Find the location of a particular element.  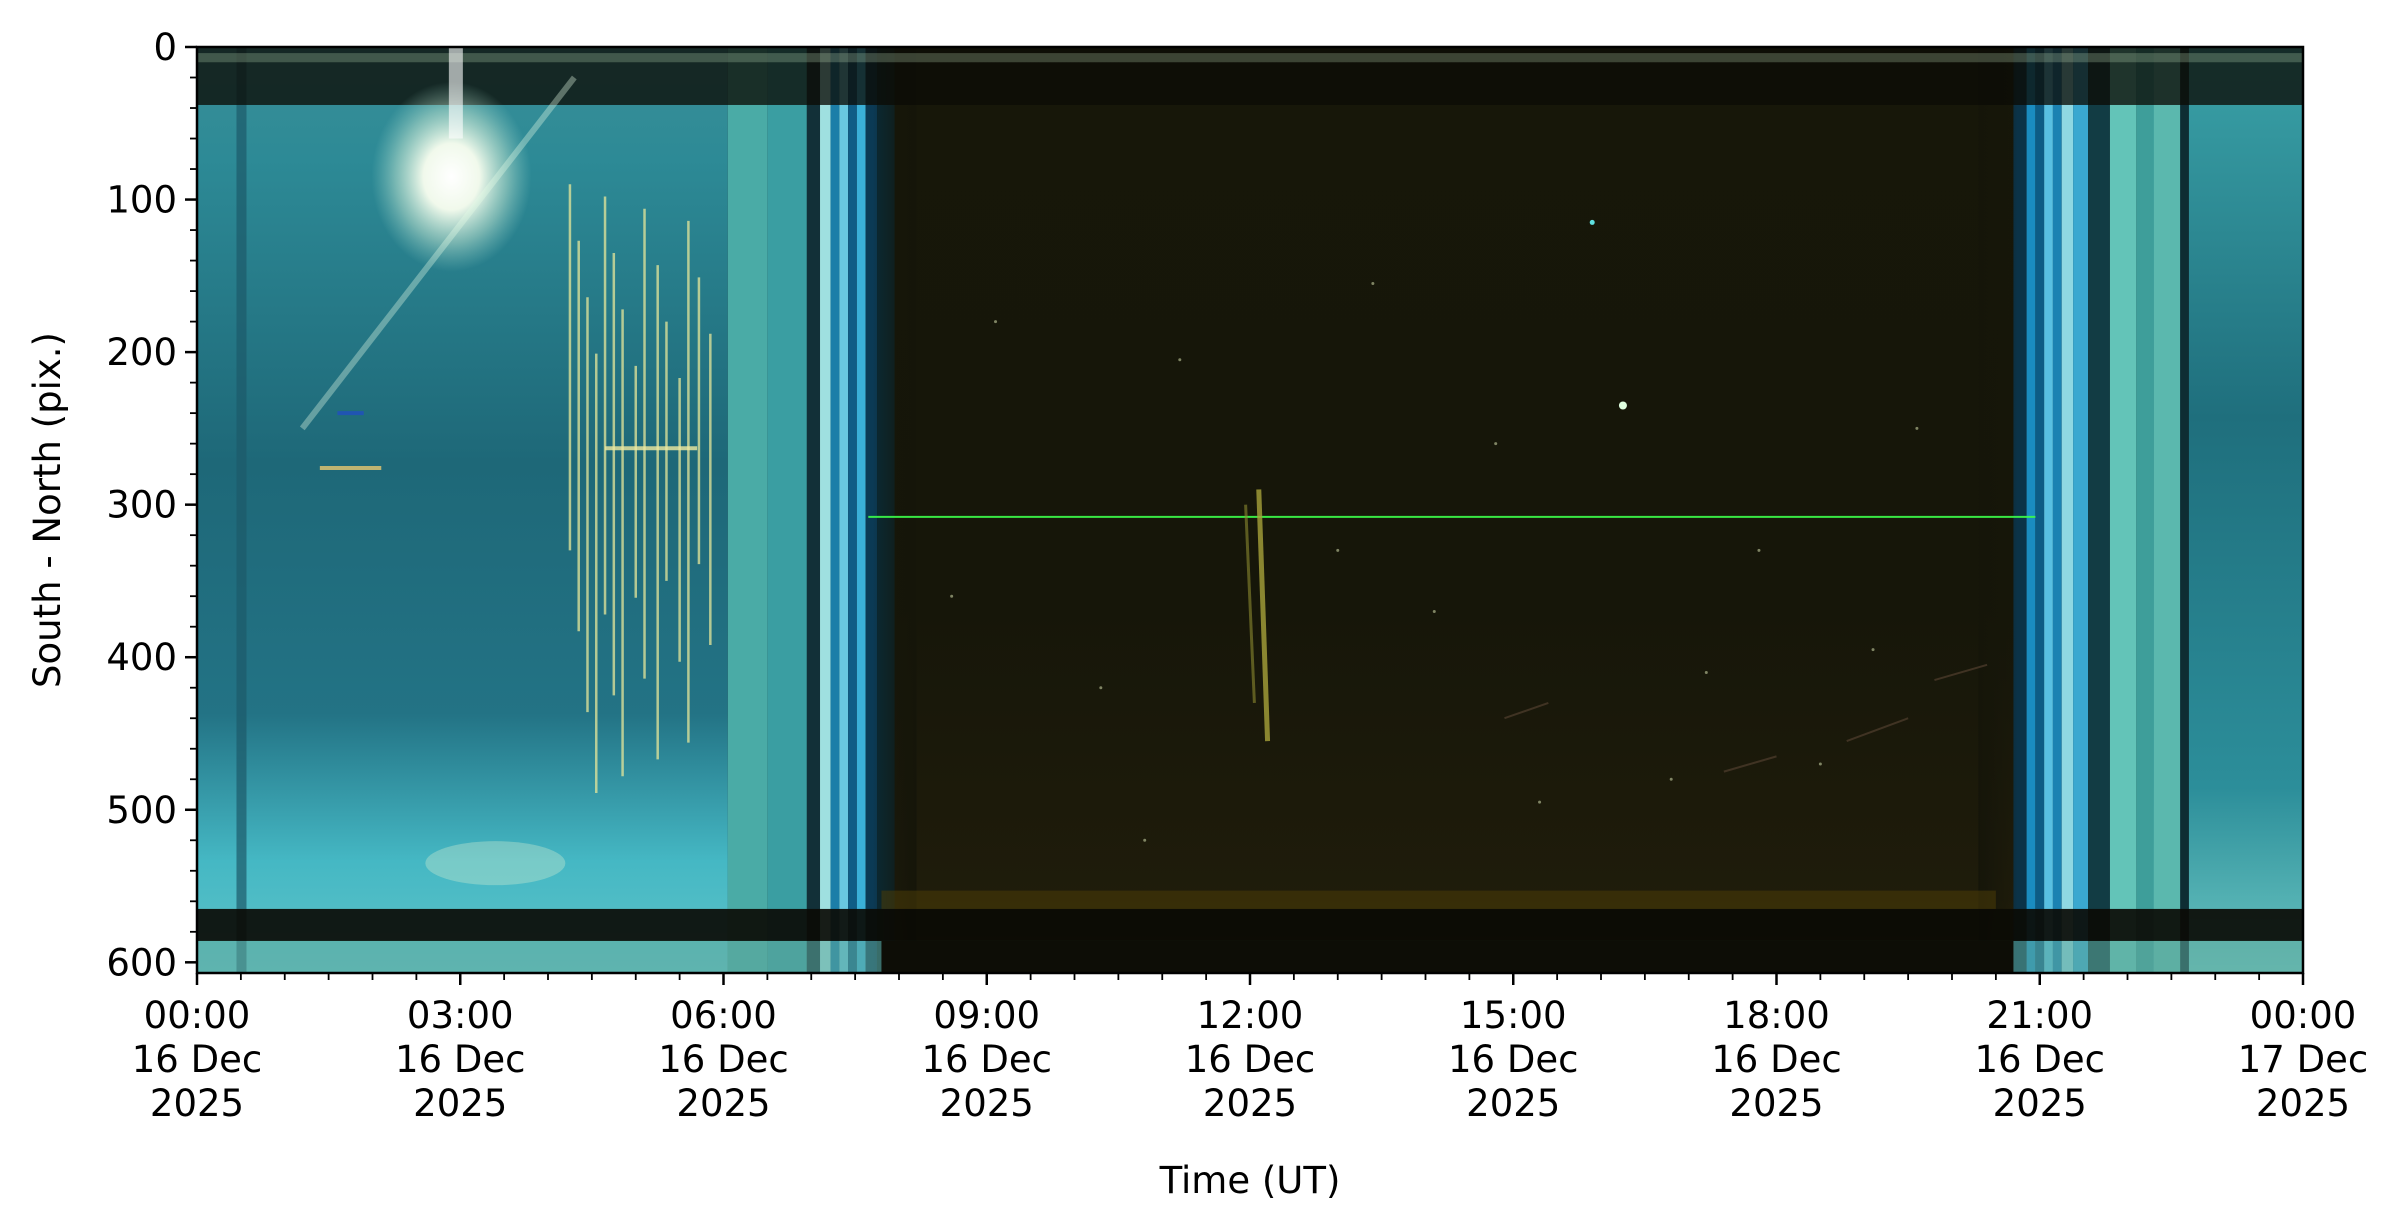

dark-strip is located at coordinates (241, 510).